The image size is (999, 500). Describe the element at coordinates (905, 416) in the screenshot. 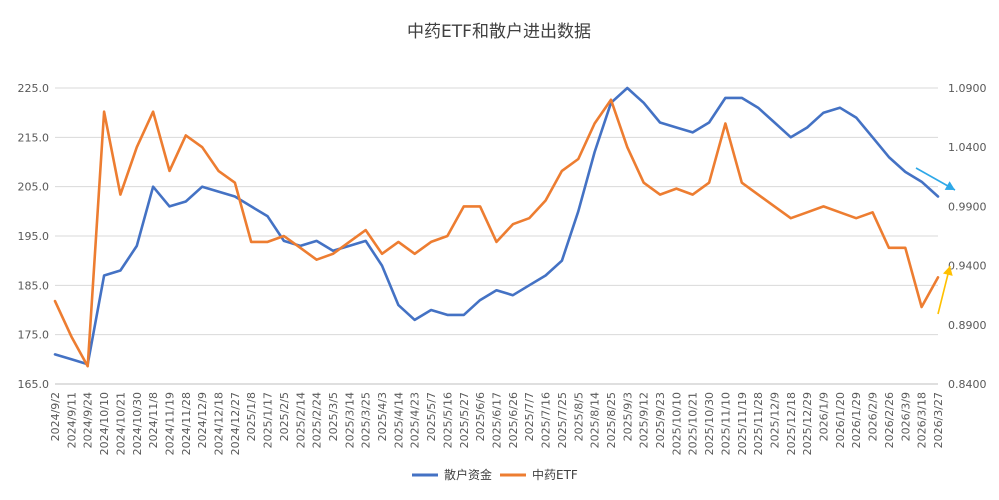

I see `x-tick-label: 2026/3/9` at that location.